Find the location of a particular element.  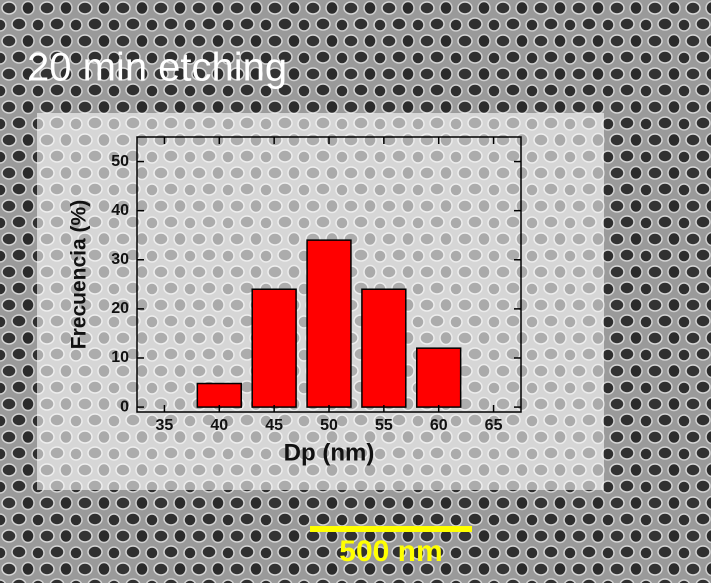

x-axis-label: Dp (nm) is located at coordinates (329, 452).